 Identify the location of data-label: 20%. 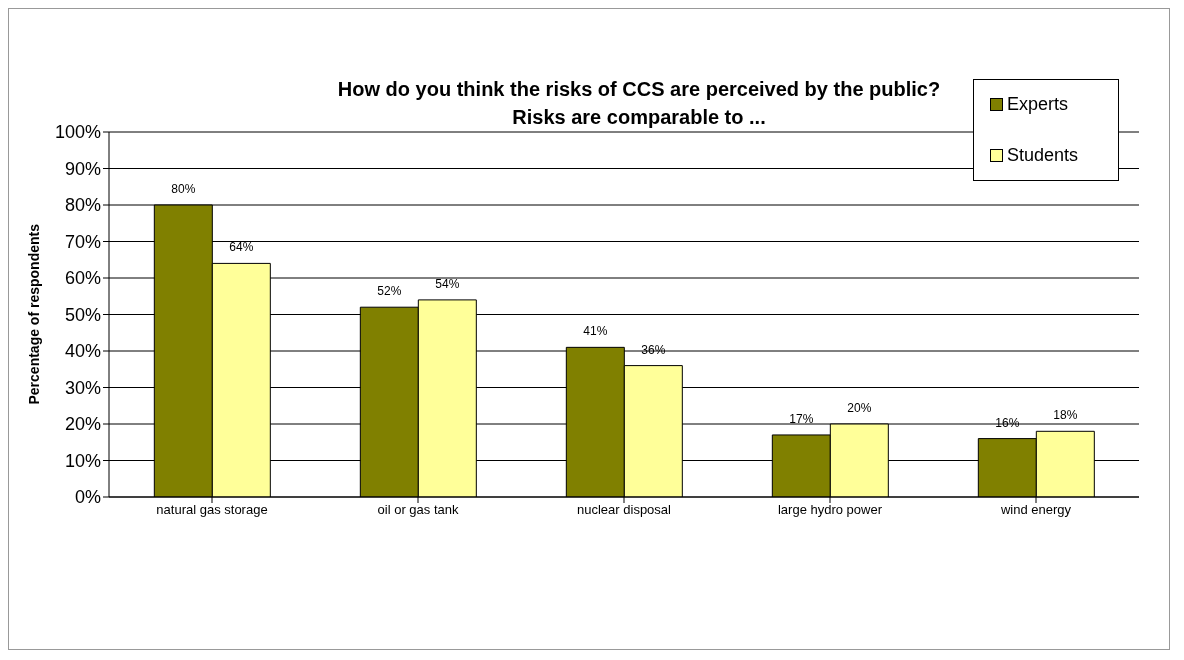
(859, 408).